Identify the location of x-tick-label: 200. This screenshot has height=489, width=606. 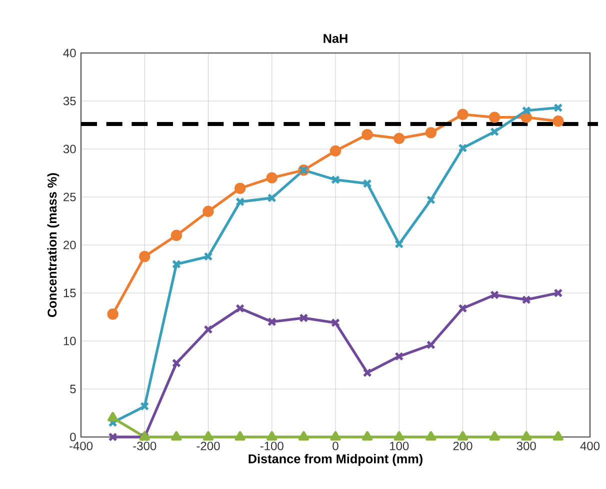
(462, 446).